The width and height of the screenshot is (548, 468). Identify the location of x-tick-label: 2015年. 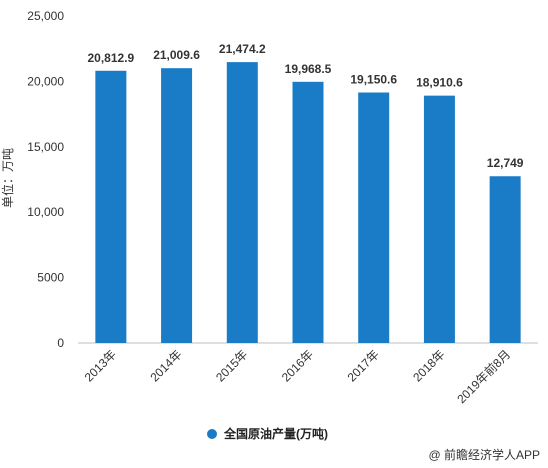
(231, 365).